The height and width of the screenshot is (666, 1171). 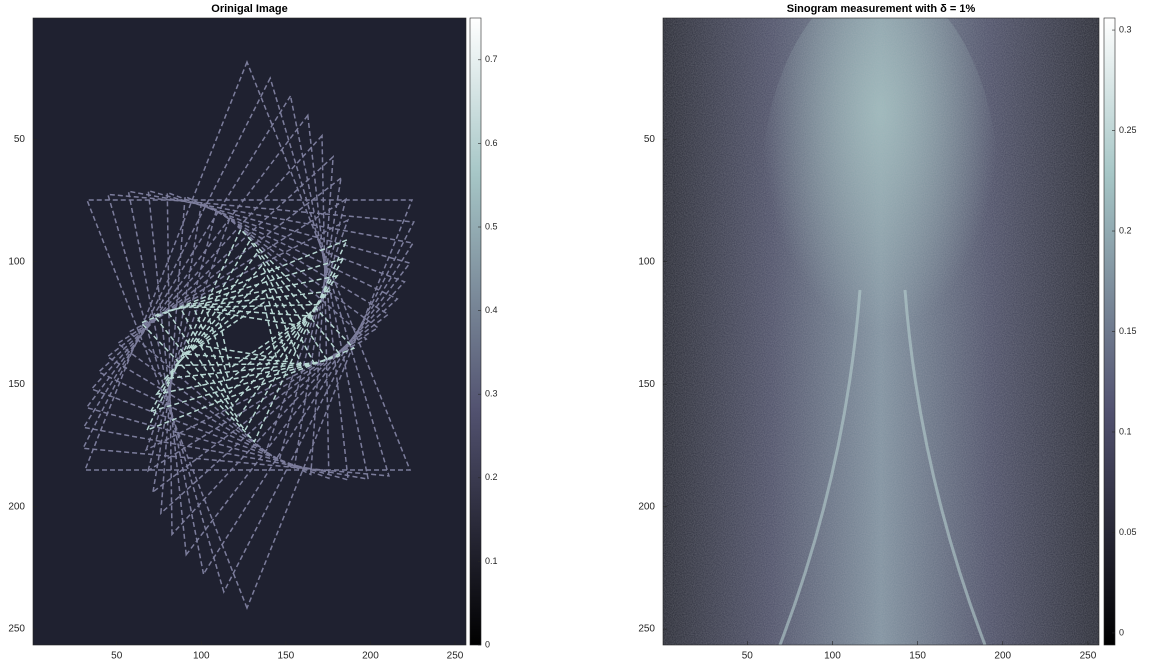 I want to click on chart-title: Sinogram measurement with δ = 1%, so click(x=881, y=9).